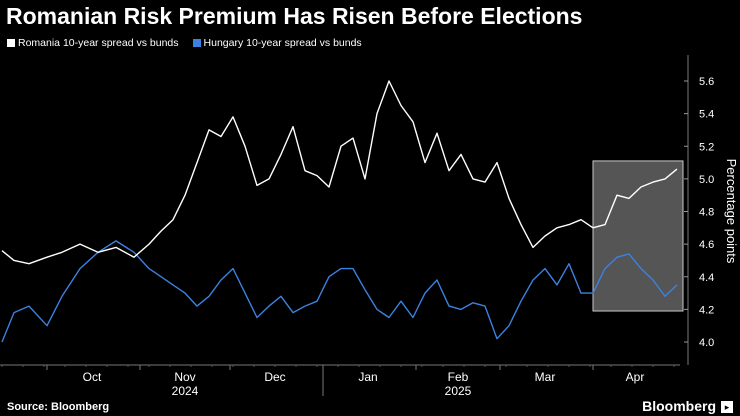 This screenshot has width=740, height=416. I want to click on bloomberg-logo: Bloomberg, so click(679, 406).